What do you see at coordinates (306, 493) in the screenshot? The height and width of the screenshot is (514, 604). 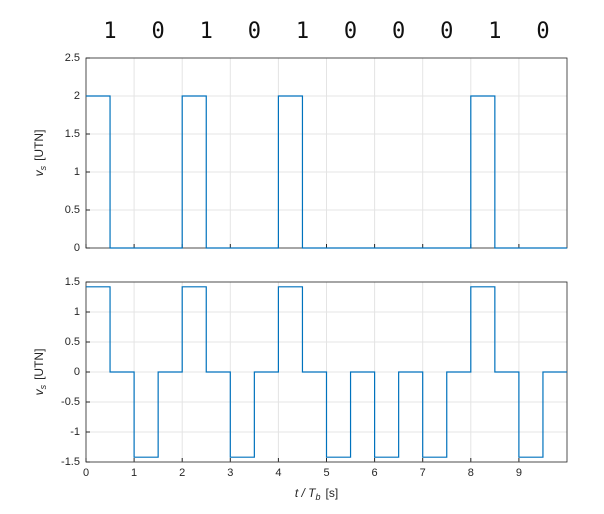 I see `label-symbol: t / T` at bounding box center [306, 493].